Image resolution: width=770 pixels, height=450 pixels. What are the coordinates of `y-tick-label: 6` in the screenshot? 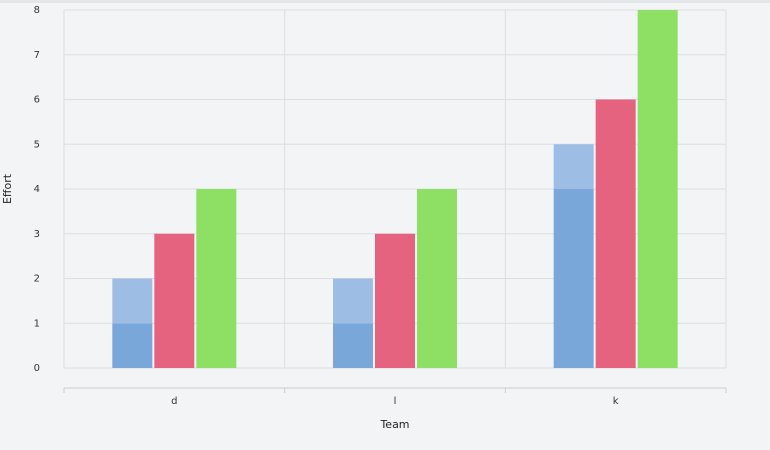 It's located at (37, 100).